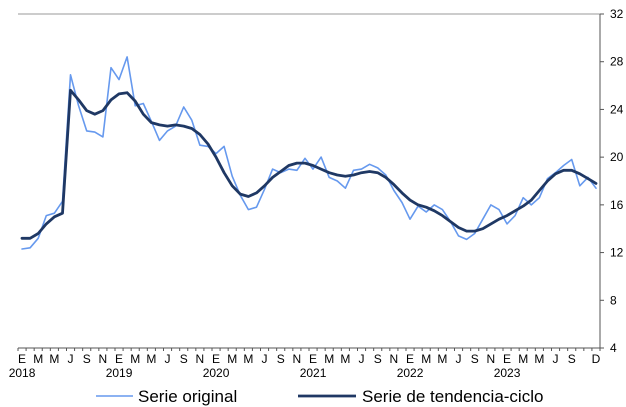 The width and height of the screenshot is (626, 407). I want to click on y-tick-label: 16, so click(617, 205).